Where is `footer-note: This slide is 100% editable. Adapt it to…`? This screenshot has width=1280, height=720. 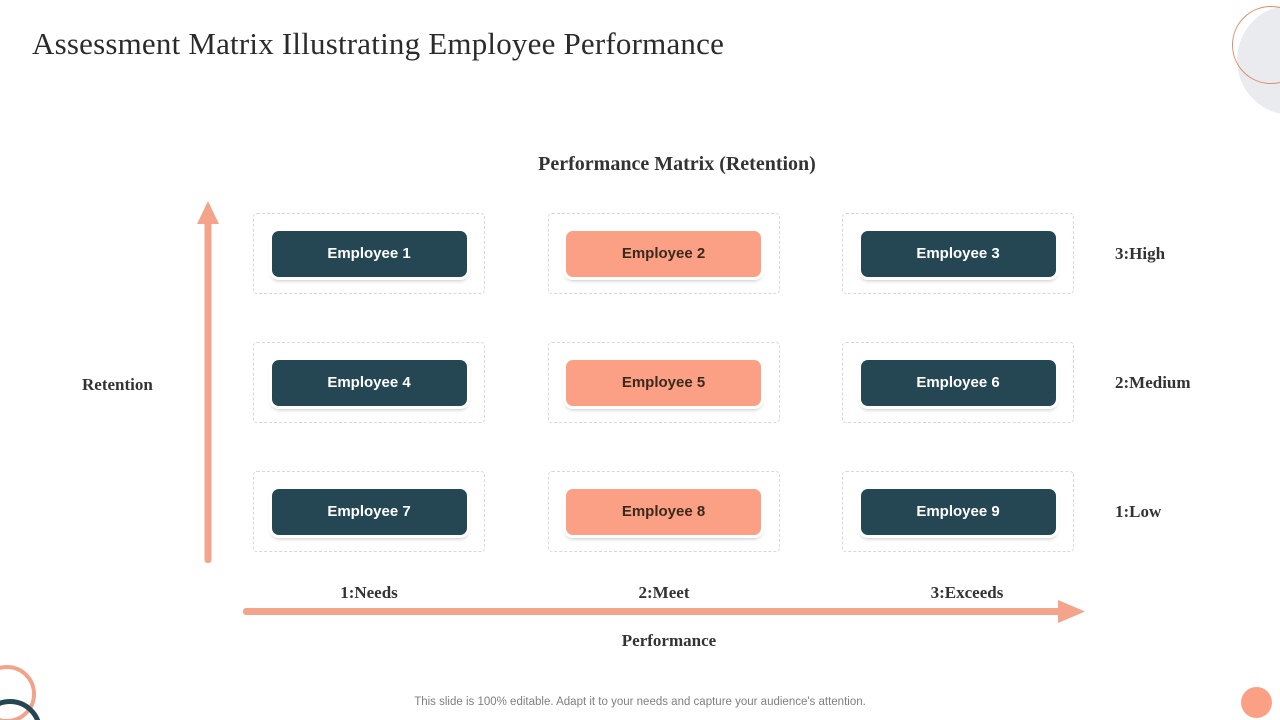 footer-note: This slide is 100% editable. Adapt it to… is located at coordinates (640, 702).